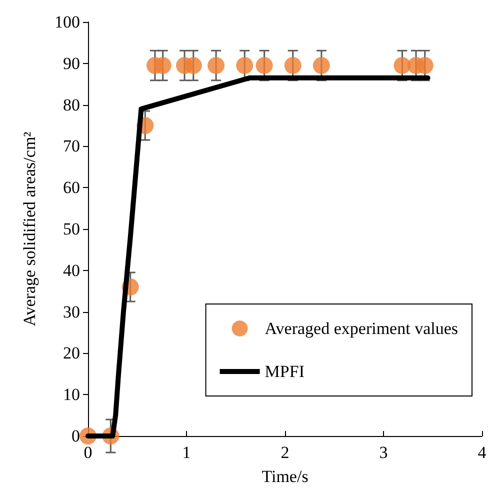  Describe the element at coordinates (482, 452) in the screenshot. I see `x-tick-label: 4` at that location.